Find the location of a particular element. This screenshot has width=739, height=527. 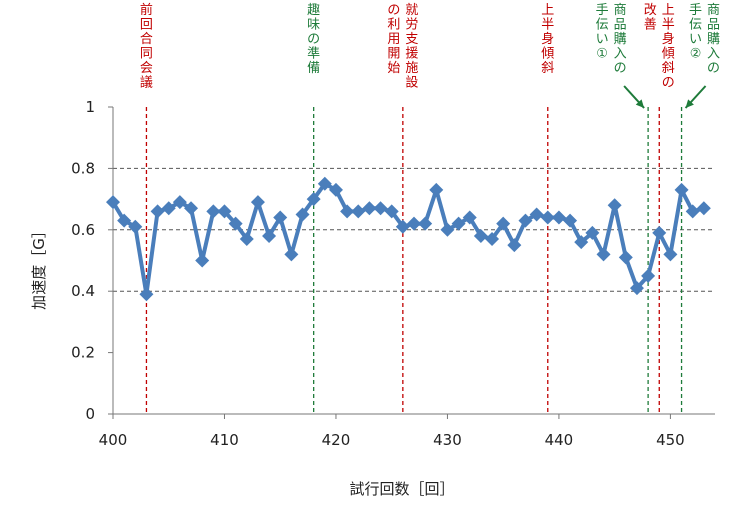

y-tick-label: 1 is located at coordinates (90, 107).